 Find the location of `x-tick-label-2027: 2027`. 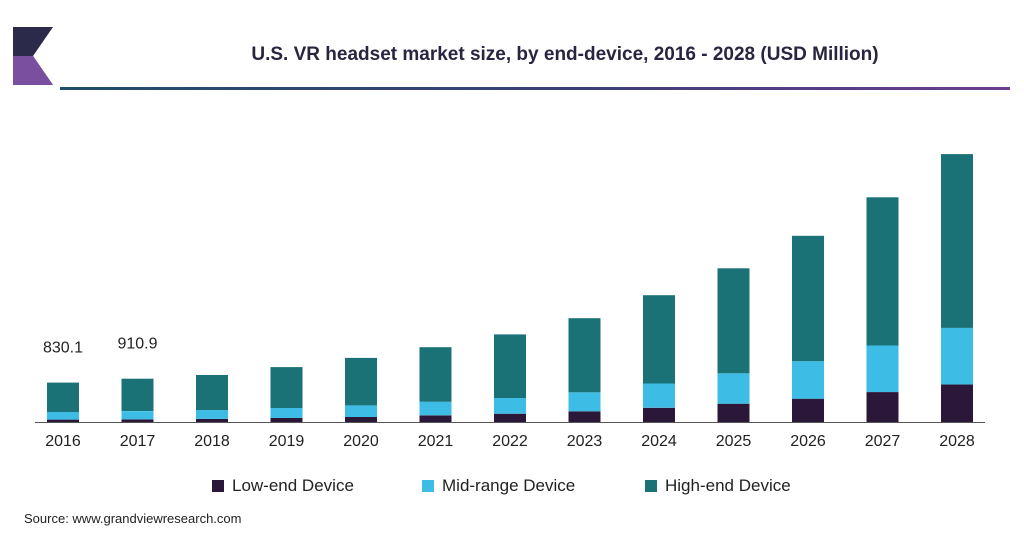

x-tick-label-2027: 2027 is located at coordinates (883, 441).